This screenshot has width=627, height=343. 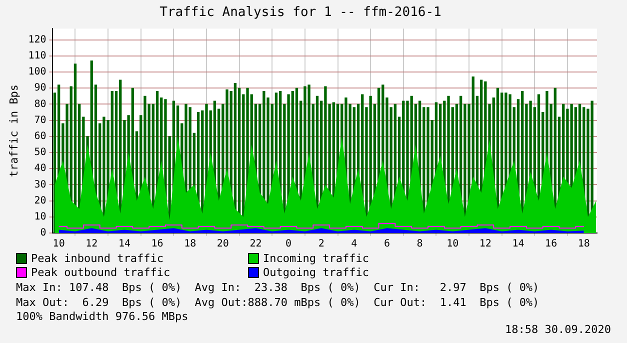 I want to click on y-tick-label: 70, so click(x=40, y=120).